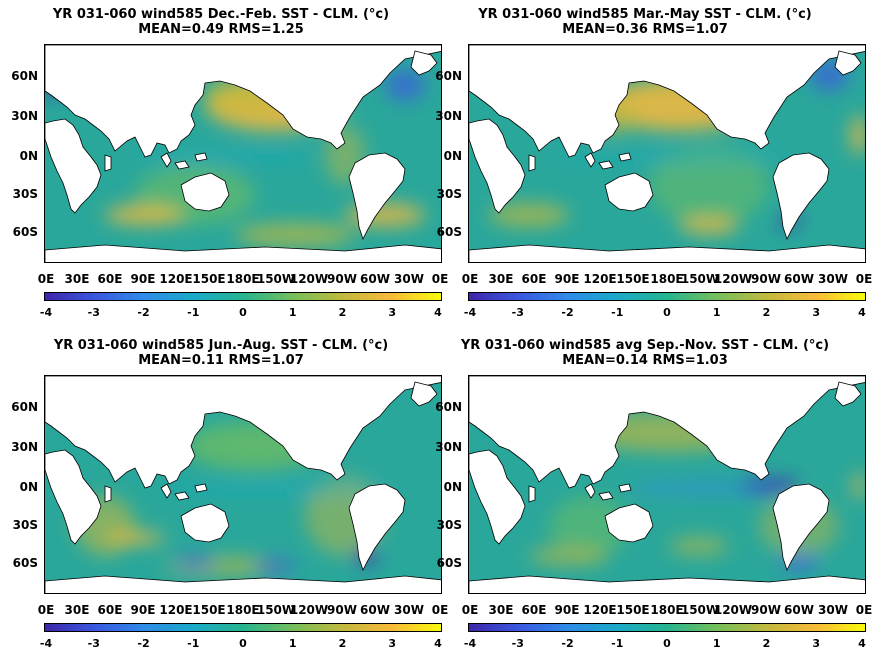  What do you see at coordinates (600, 279) in the screenshot?
I see `lon-tick-label: 120E` at bounding box center [600, 279].